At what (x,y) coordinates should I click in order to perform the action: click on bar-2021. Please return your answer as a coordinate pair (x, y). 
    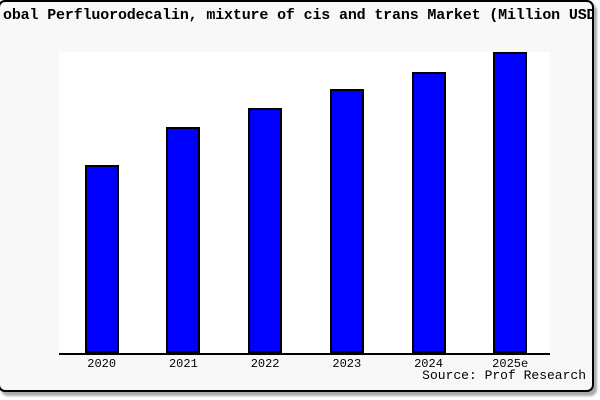
    Looking at the image, I should click on (183, 239).